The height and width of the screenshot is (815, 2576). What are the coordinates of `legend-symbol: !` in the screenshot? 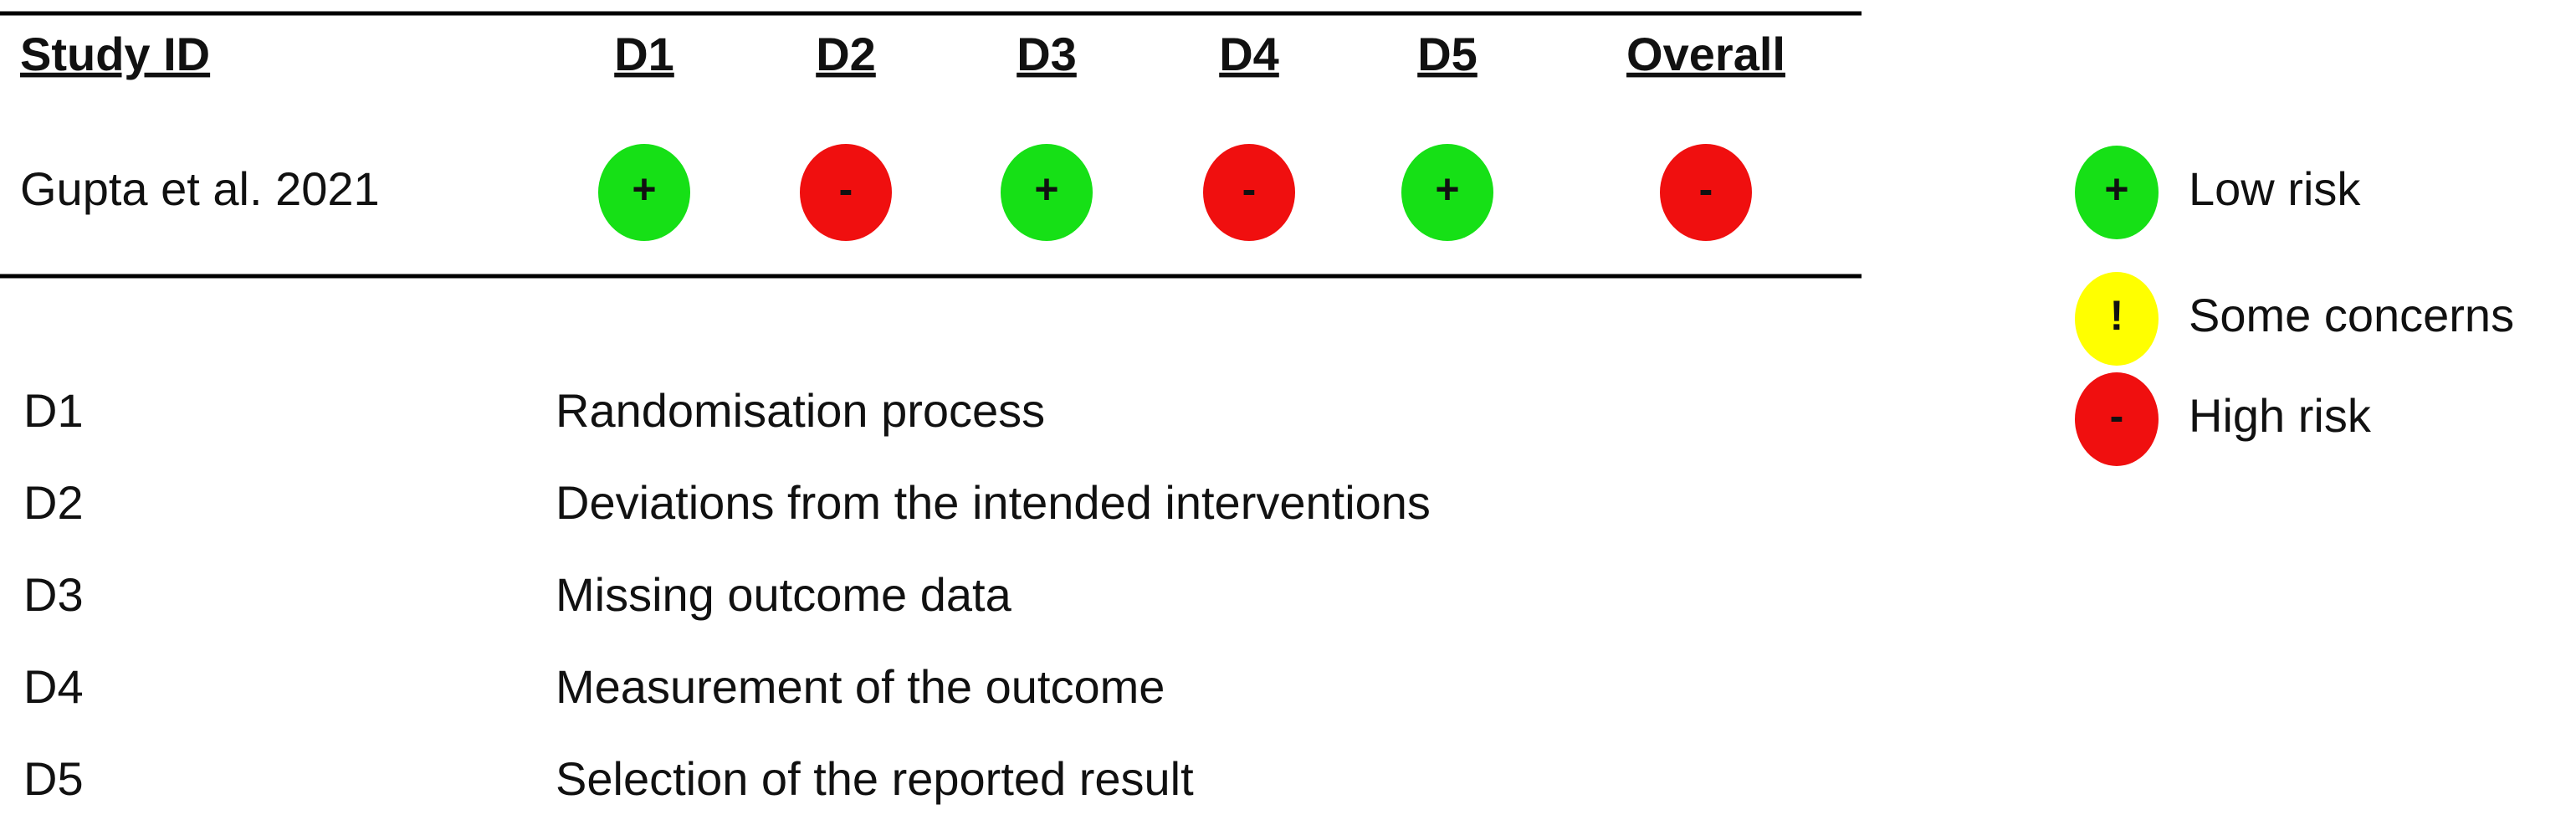 It's located at (2117, 315).